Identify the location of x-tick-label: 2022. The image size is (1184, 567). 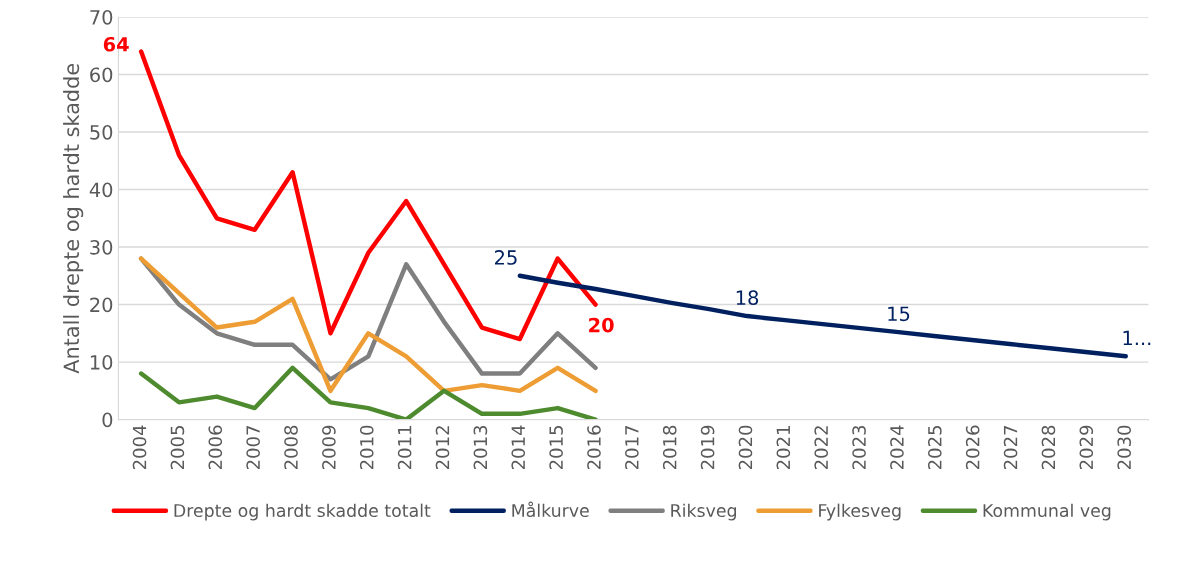
(821, 448).